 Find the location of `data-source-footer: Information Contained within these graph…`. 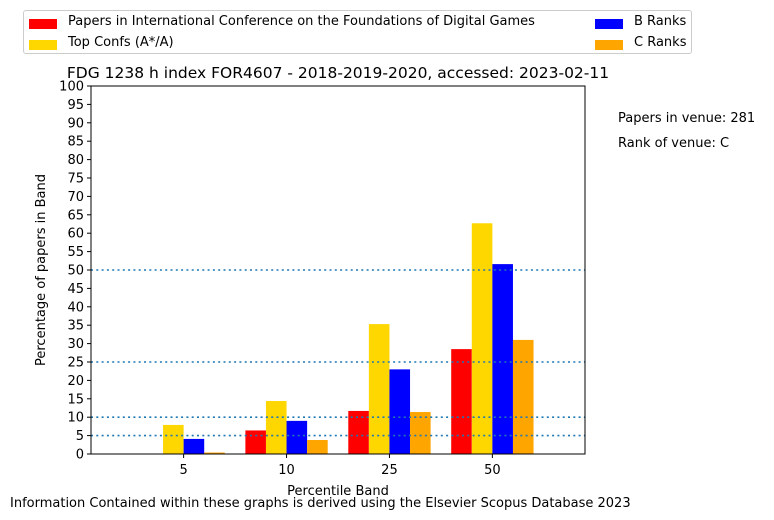

data-source-footer: Information Contained within these graph… is located at coordinates (320, 503).